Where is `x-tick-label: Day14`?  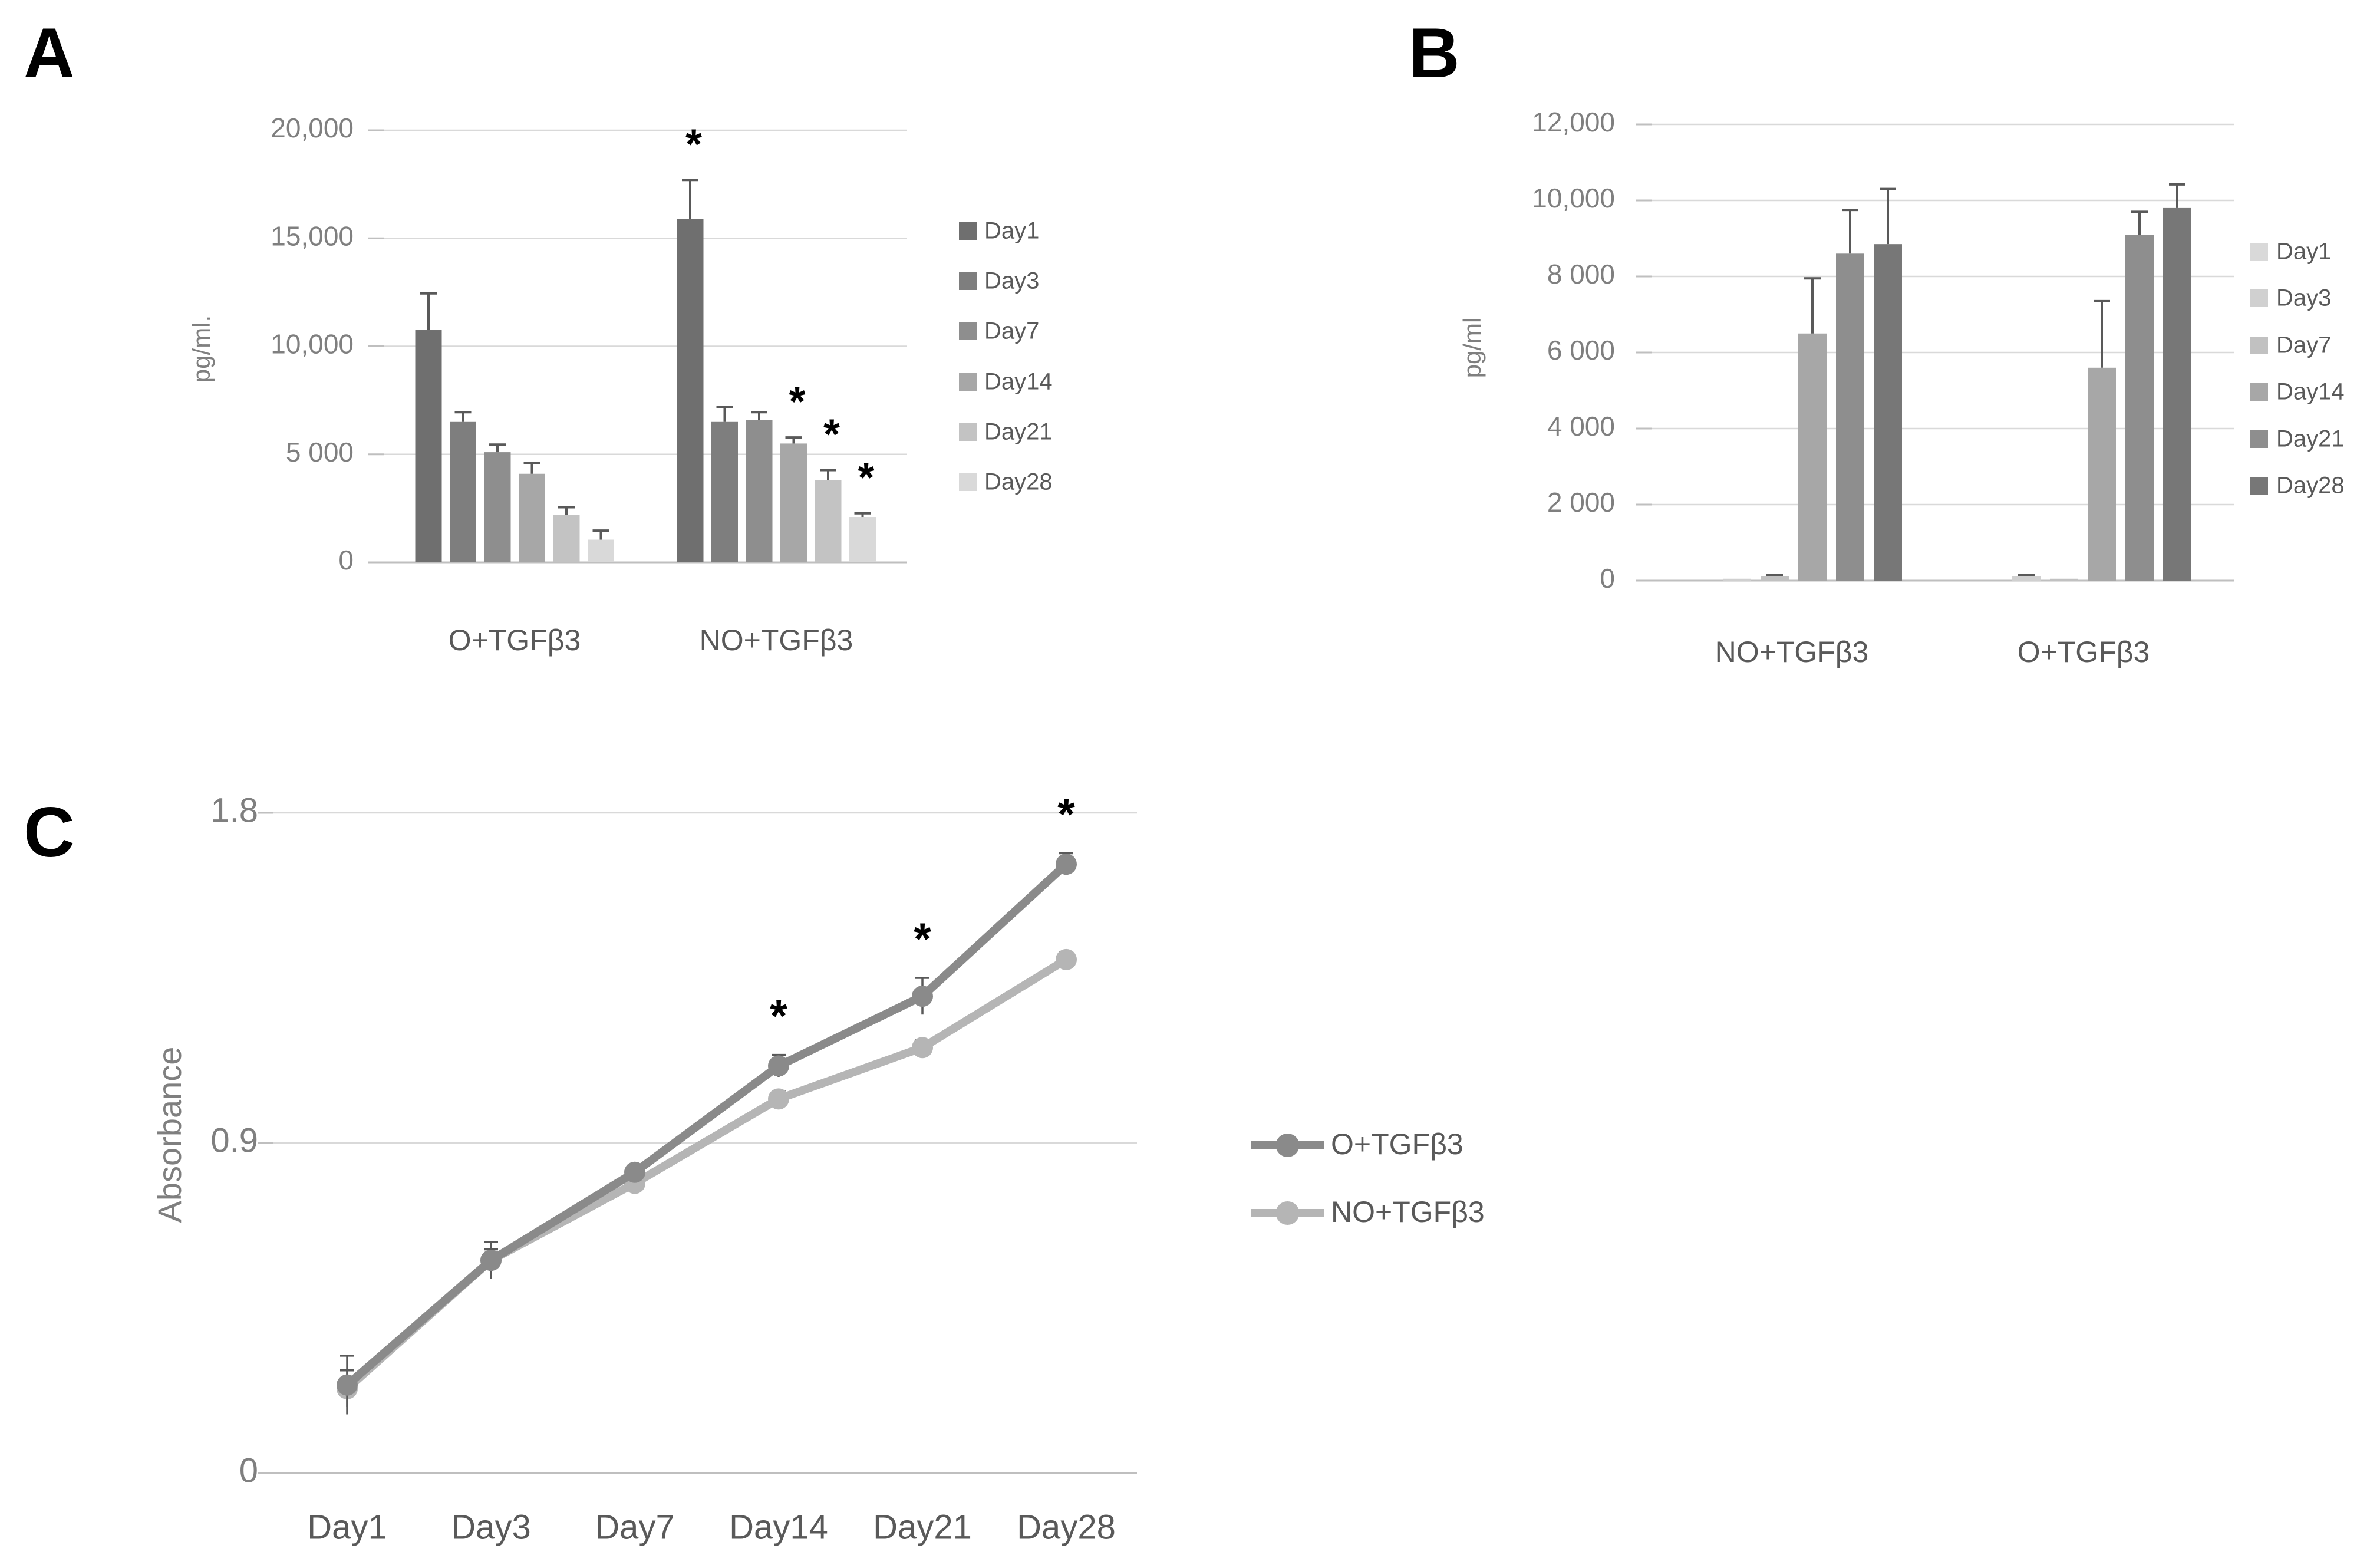
x-tick-label: Day14 is located at coordinates (779, 1527).